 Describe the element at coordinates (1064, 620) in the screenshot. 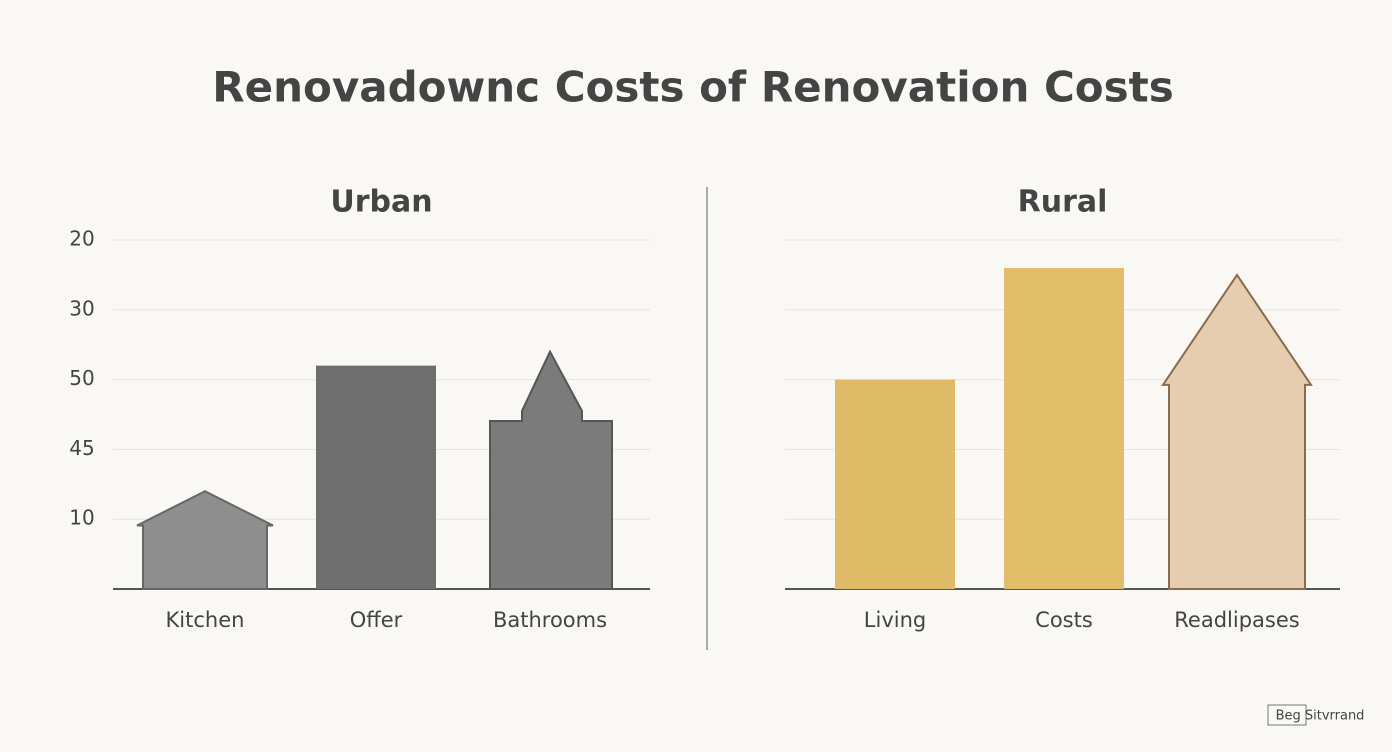

I see `x-tick-label: Costs` at that location.